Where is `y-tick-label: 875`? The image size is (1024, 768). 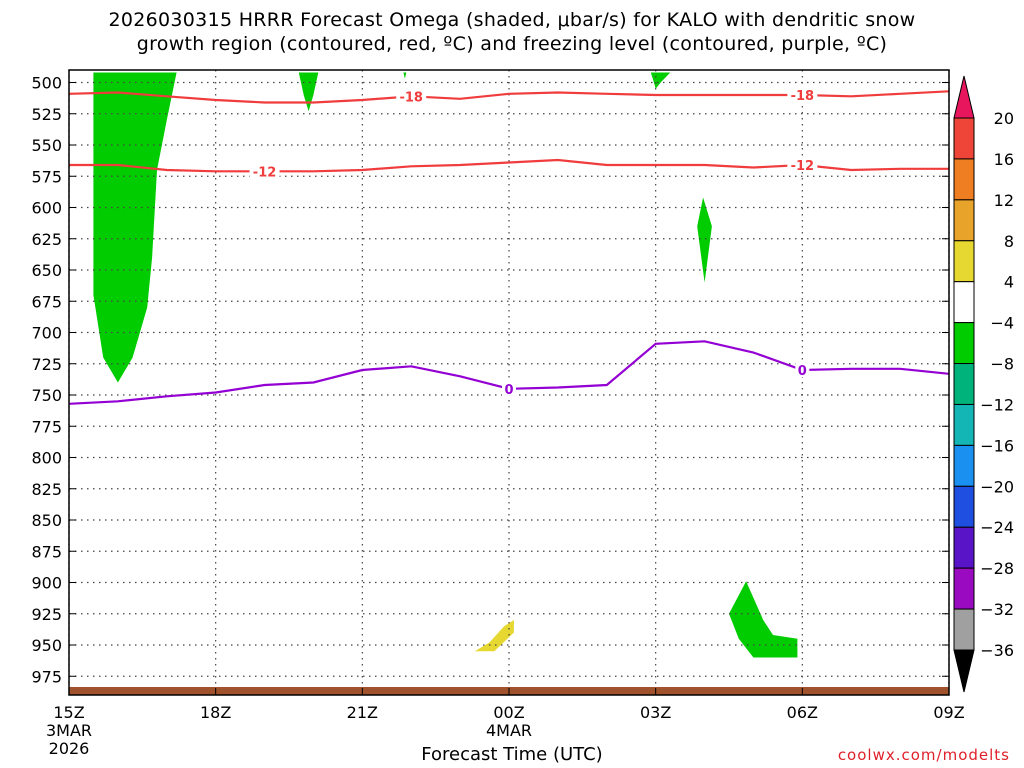 y-tick-label: 875 is located at coordinates (46, 551).